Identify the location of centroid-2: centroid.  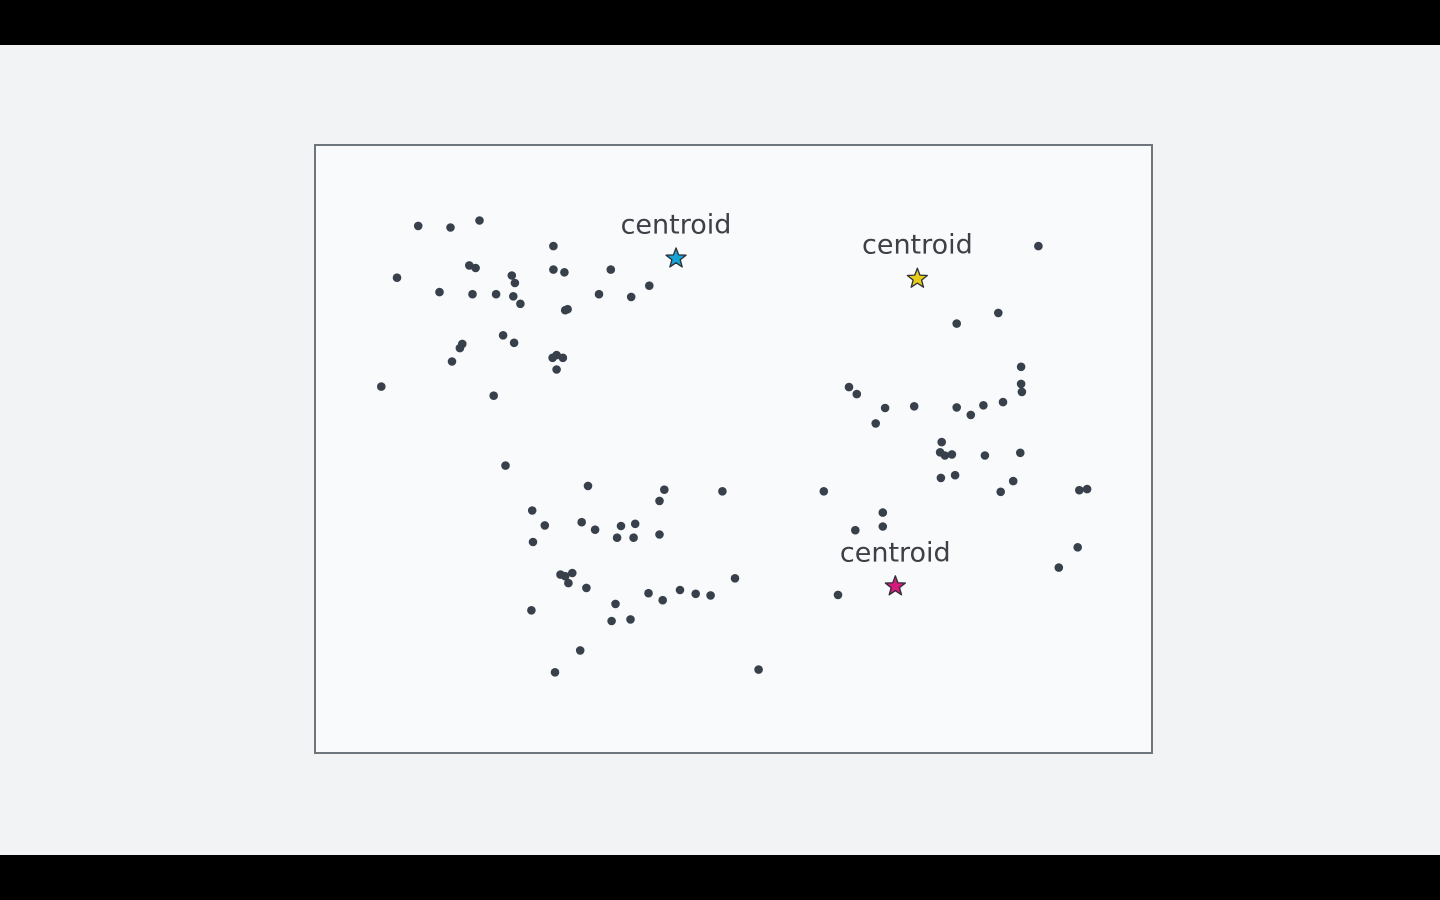
(895, 566).